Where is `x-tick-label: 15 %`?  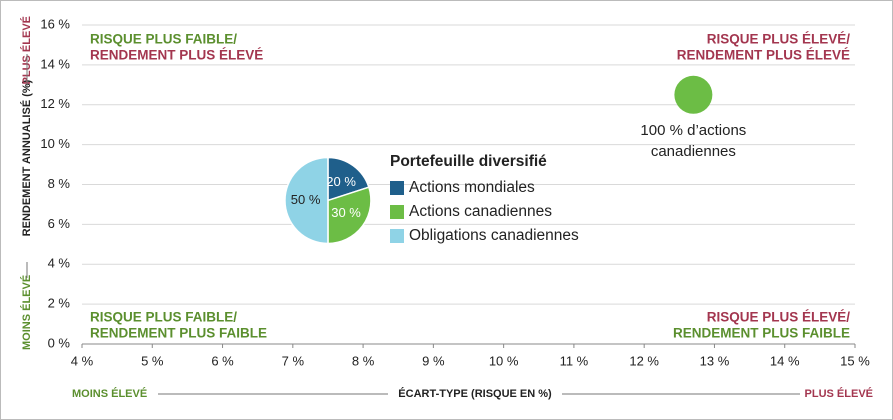 x-tick-label: 15 % is located at coordinates (855, 360).